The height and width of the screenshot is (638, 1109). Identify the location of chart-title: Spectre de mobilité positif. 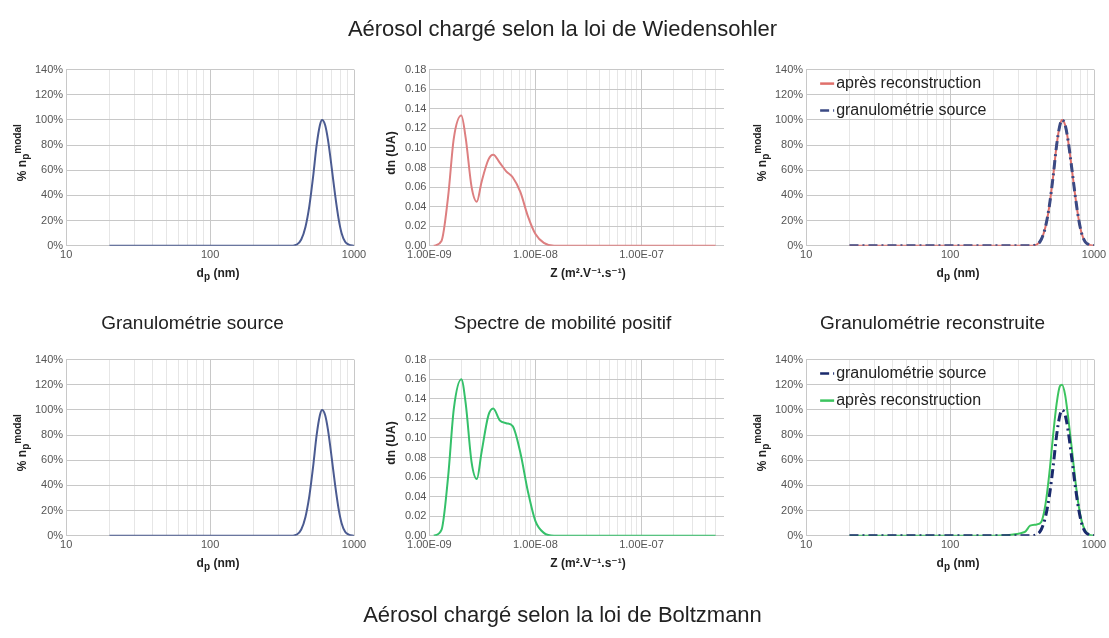
(562, 323).